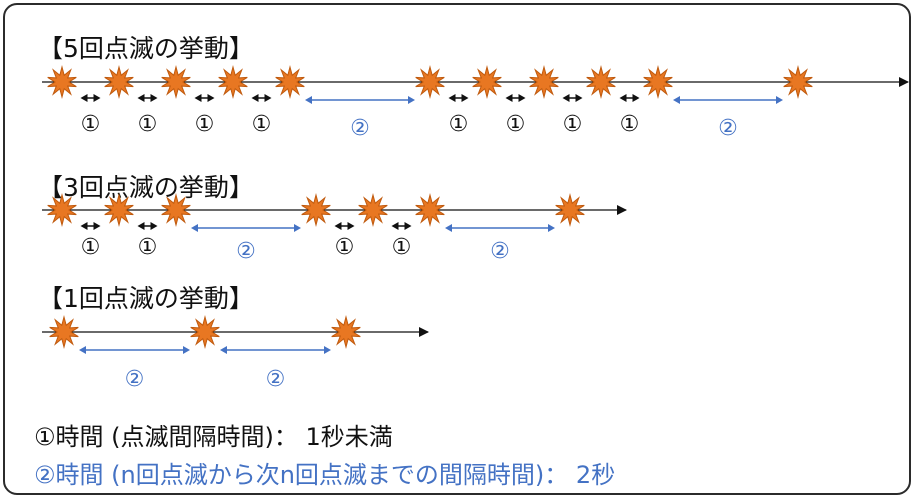  I want to click on legend-interval-1: ①時間 (点滅間隔時間)： 1秒未満, so click(213, 437).